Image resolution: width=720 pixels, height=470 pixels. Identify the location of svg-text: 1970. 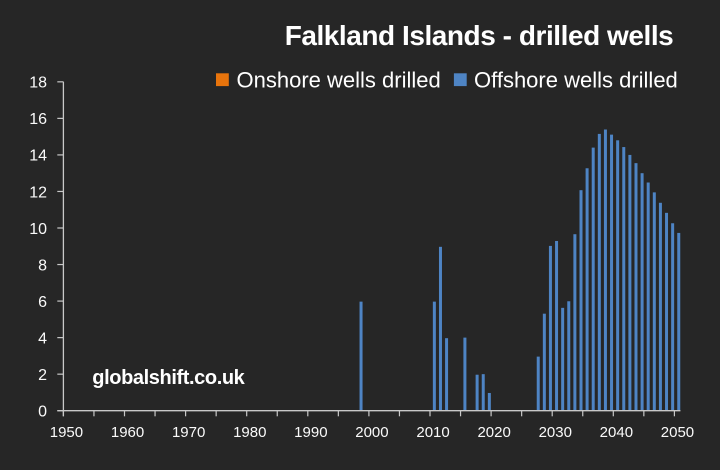
(188, 432).